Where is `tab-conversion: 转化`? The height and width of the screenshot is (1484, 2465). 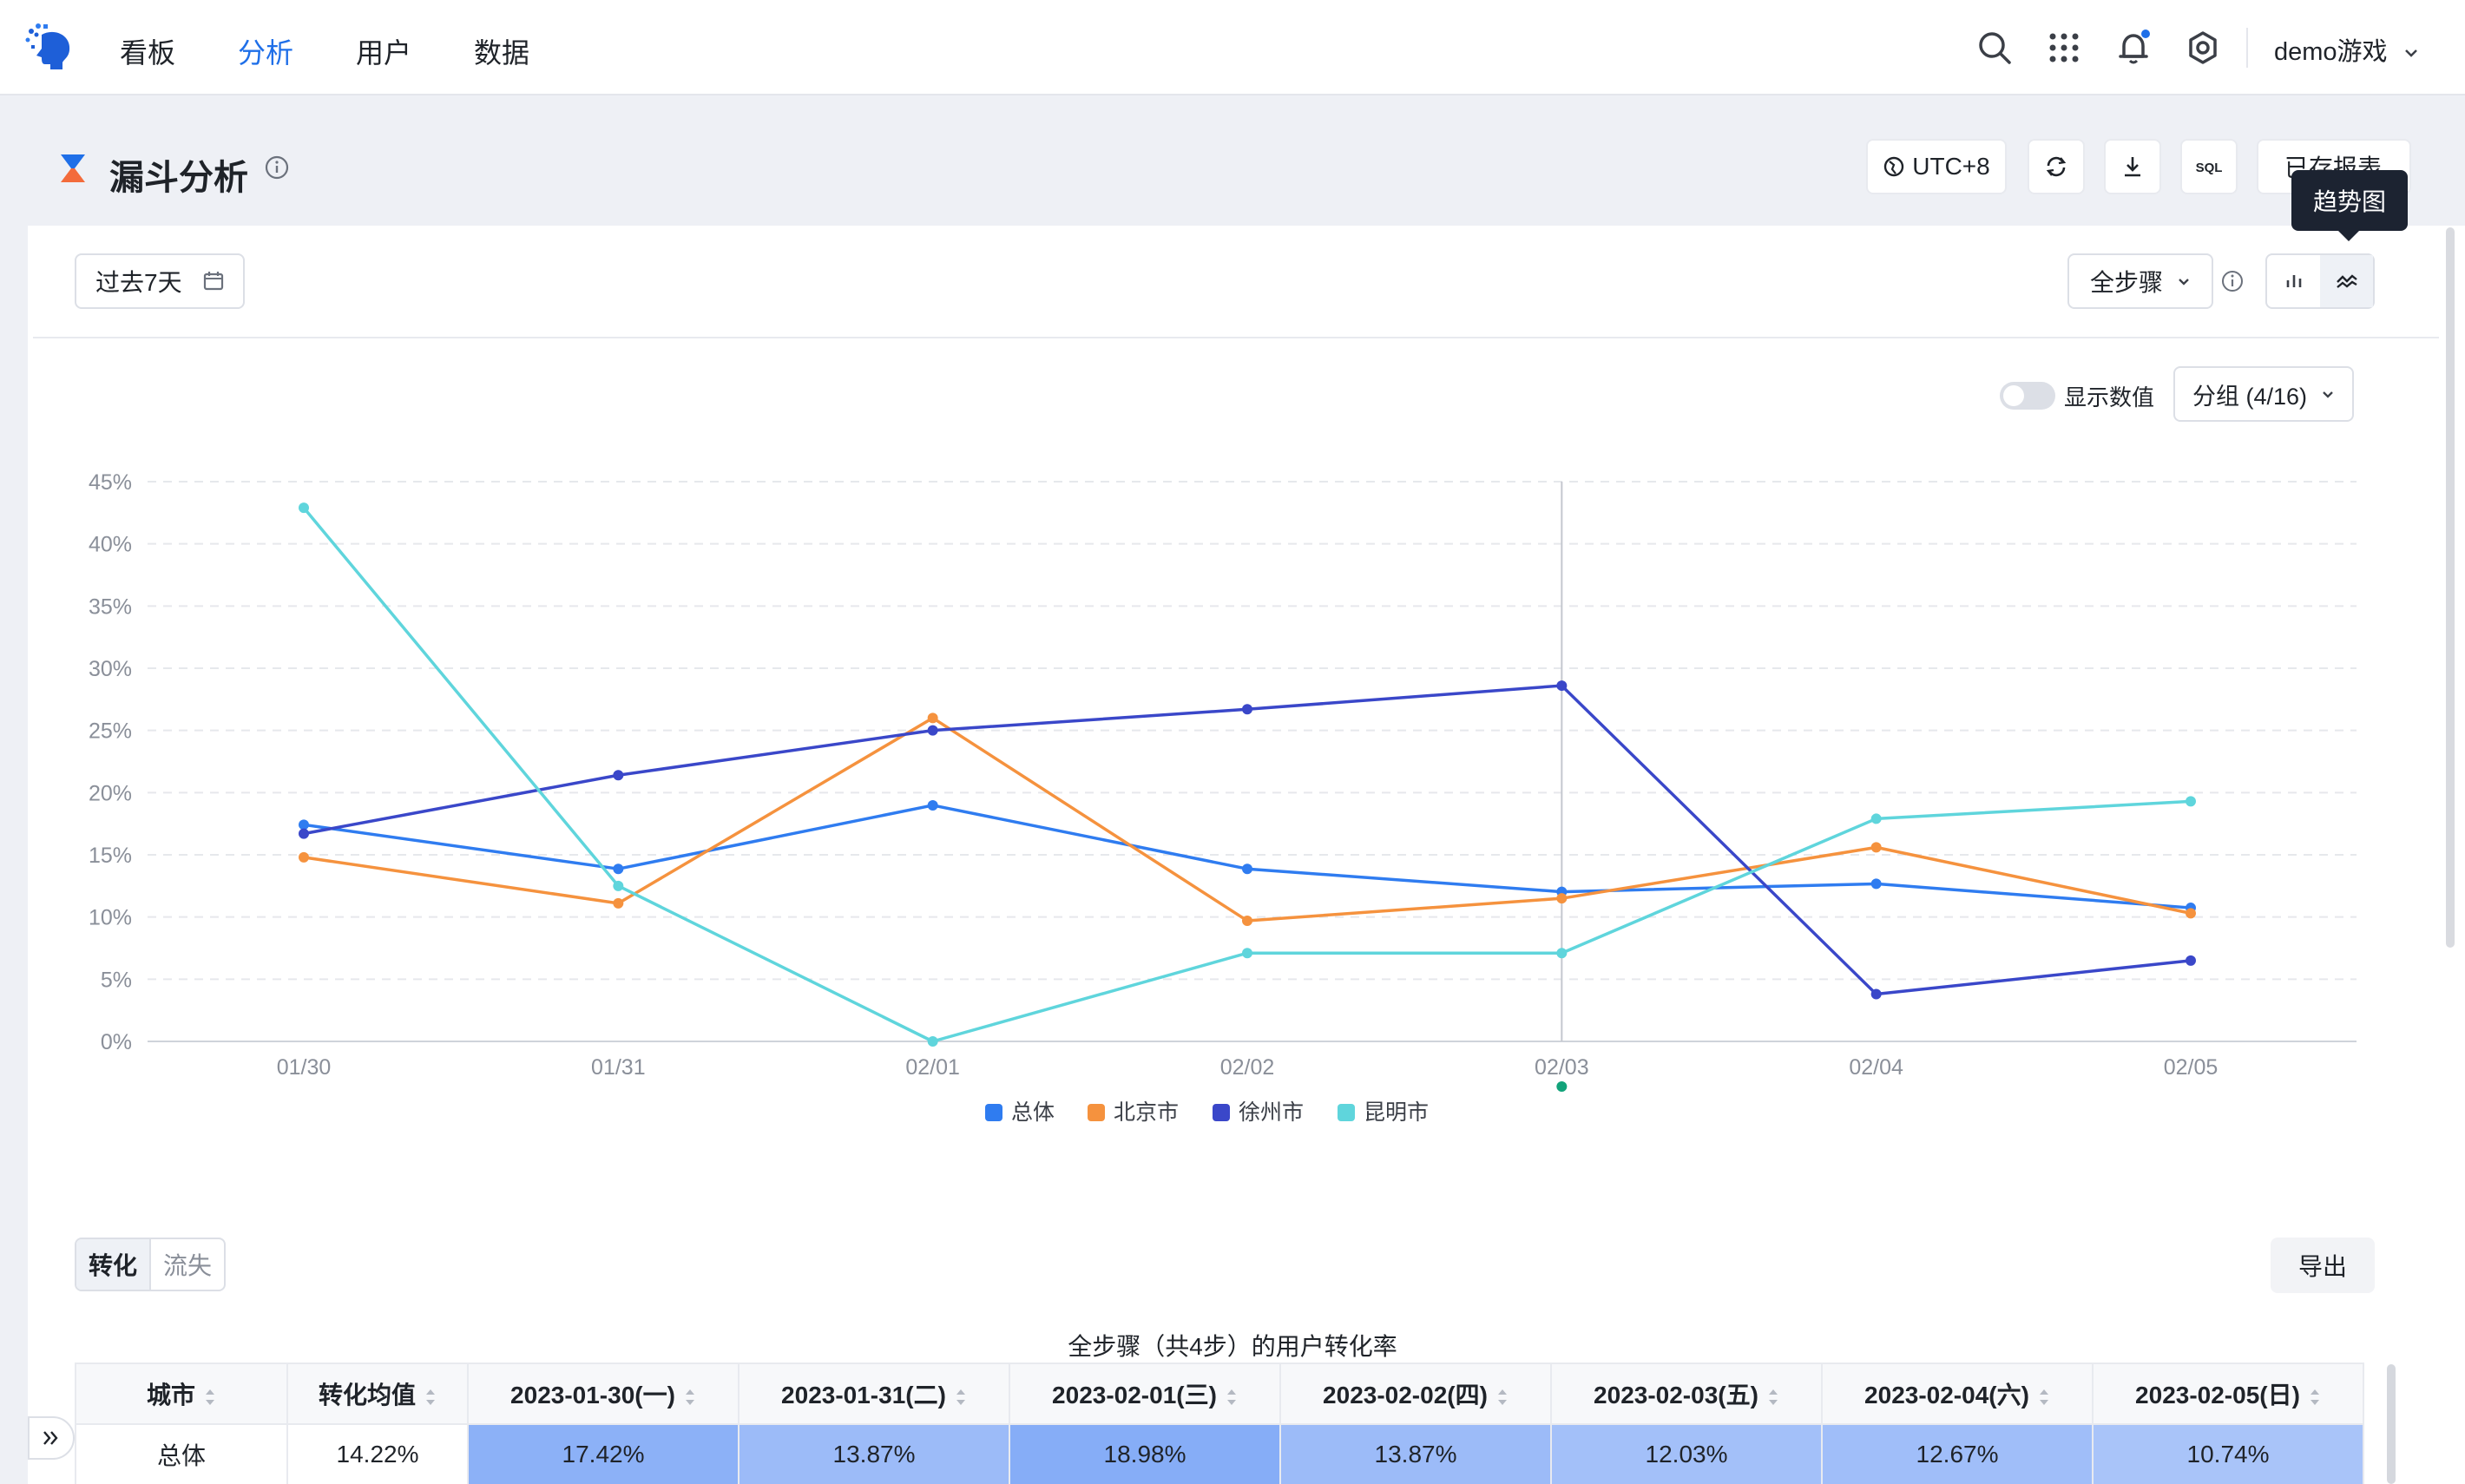
tab-conversion: 转化 is located at coordinates (113, 1264).